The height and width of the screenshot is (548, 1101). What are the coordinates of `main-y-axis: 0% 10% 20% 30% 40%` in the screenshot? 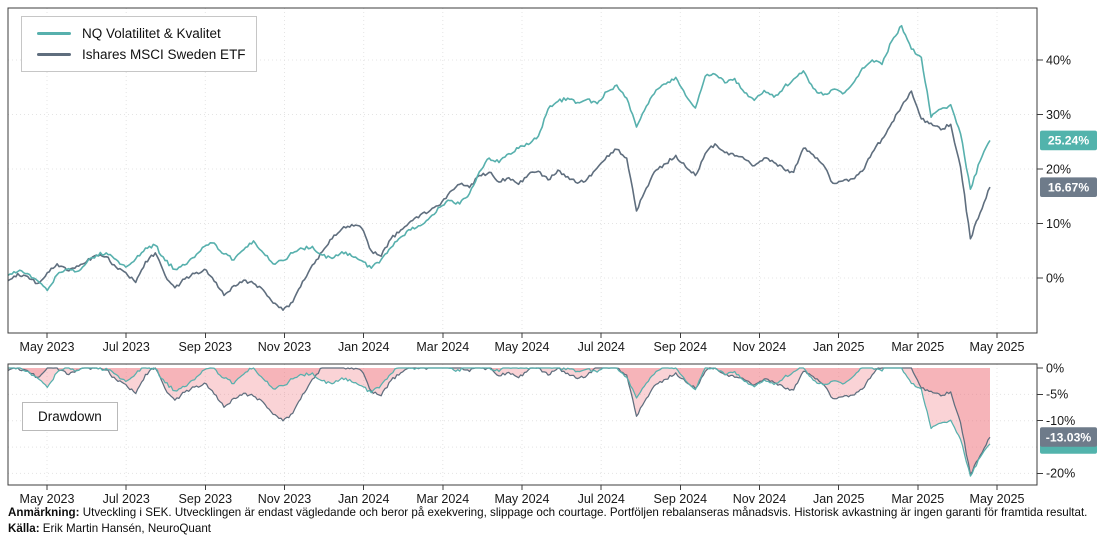 It's located at (1054, 169).